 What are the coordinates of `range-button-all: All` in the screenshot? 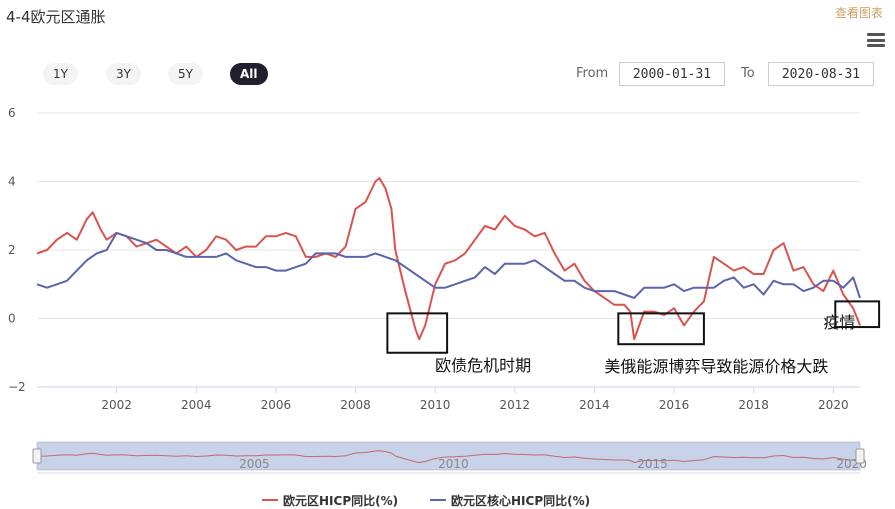 It's located at (249, 74).